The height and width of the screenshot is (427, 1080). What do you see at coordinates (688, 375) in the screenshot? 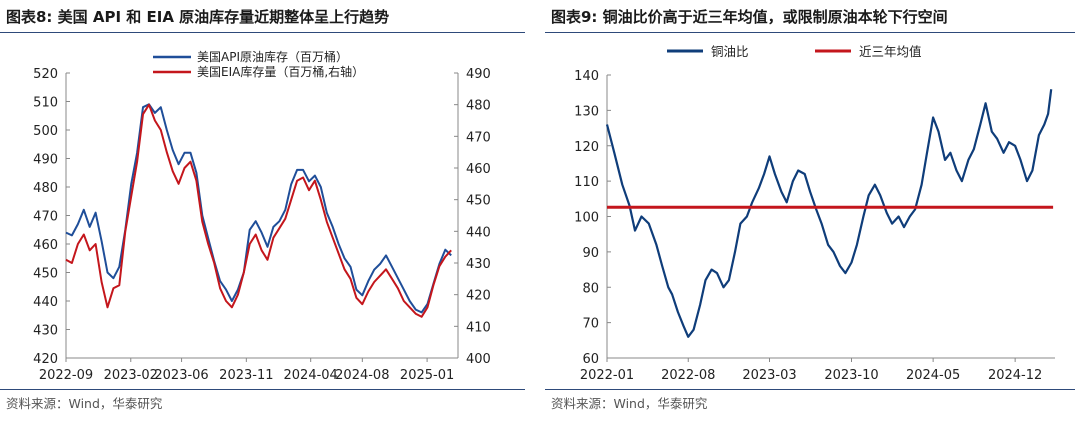
I see `x-tick-label: 2022-08` at bounding box center [688, 375].